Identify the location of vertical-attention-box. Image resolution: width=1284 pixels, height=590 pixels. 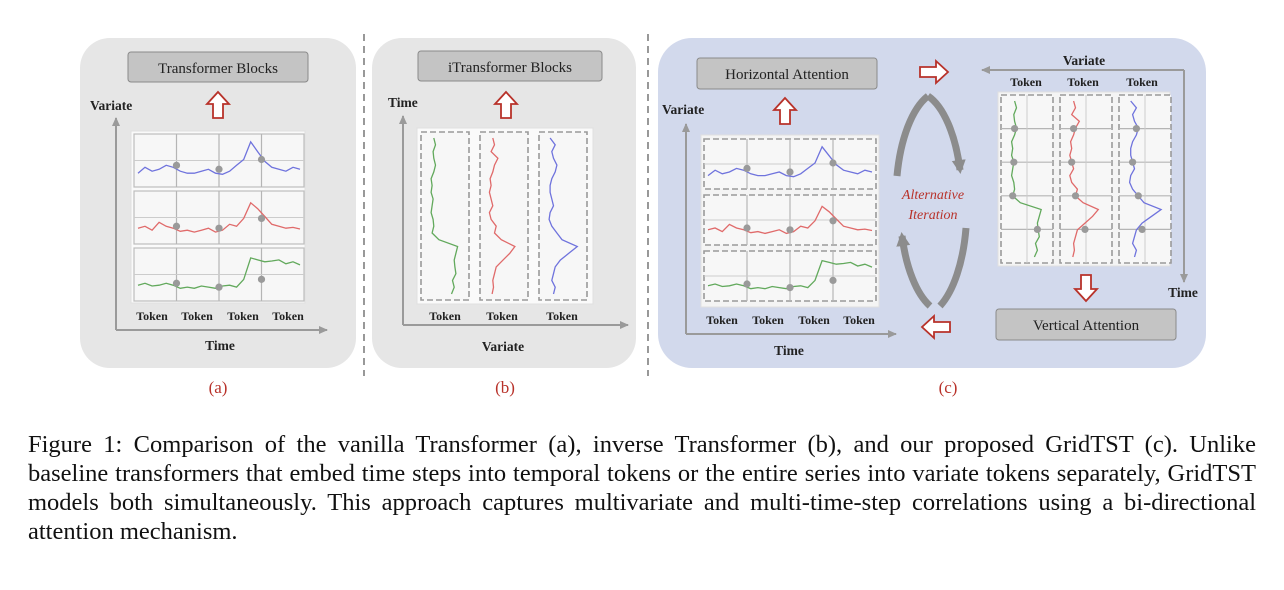
(1086, 324).